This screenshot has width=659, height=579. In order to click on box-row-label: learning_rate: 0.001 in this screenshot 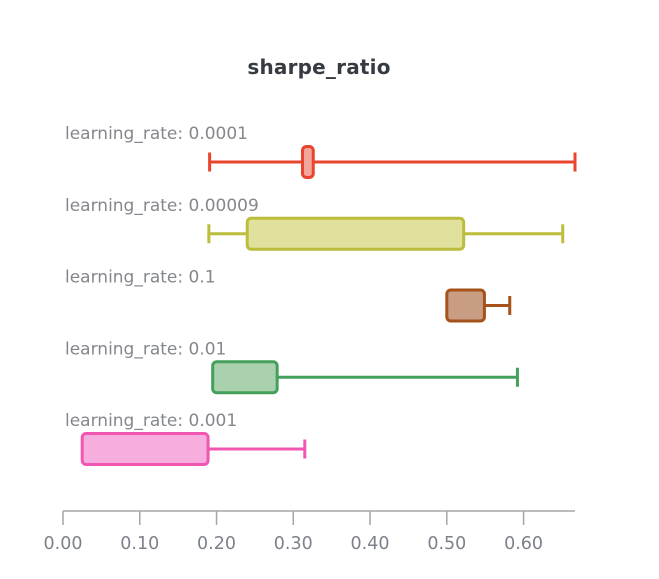, I will do `click(151, 421)`.